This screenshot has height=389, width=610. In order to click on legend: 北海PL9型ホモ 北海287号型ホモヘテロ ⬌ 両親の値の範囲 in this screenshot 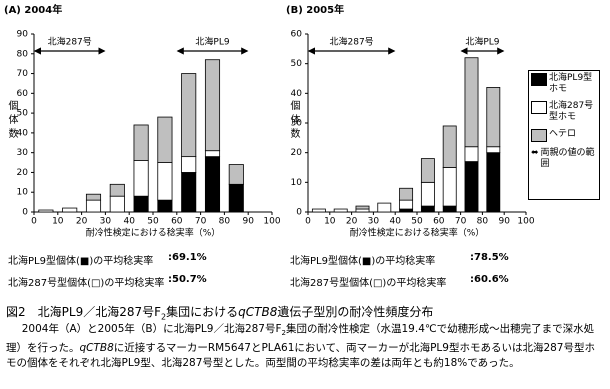, I will do `click(564, 135)`.